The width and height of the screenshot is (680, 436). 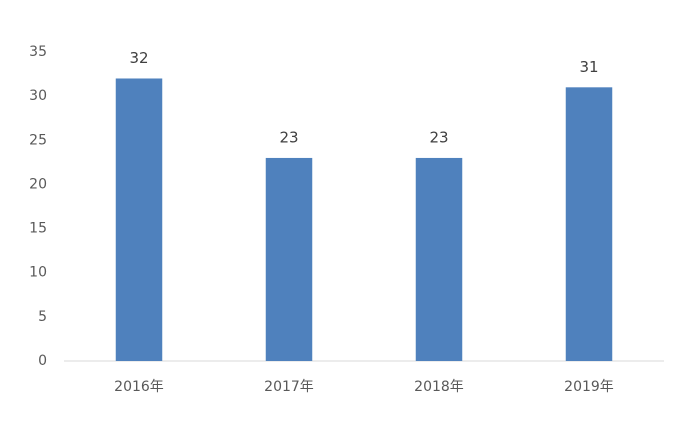 I want to click on y-tick-label: 0, so click(x=42, y=361).